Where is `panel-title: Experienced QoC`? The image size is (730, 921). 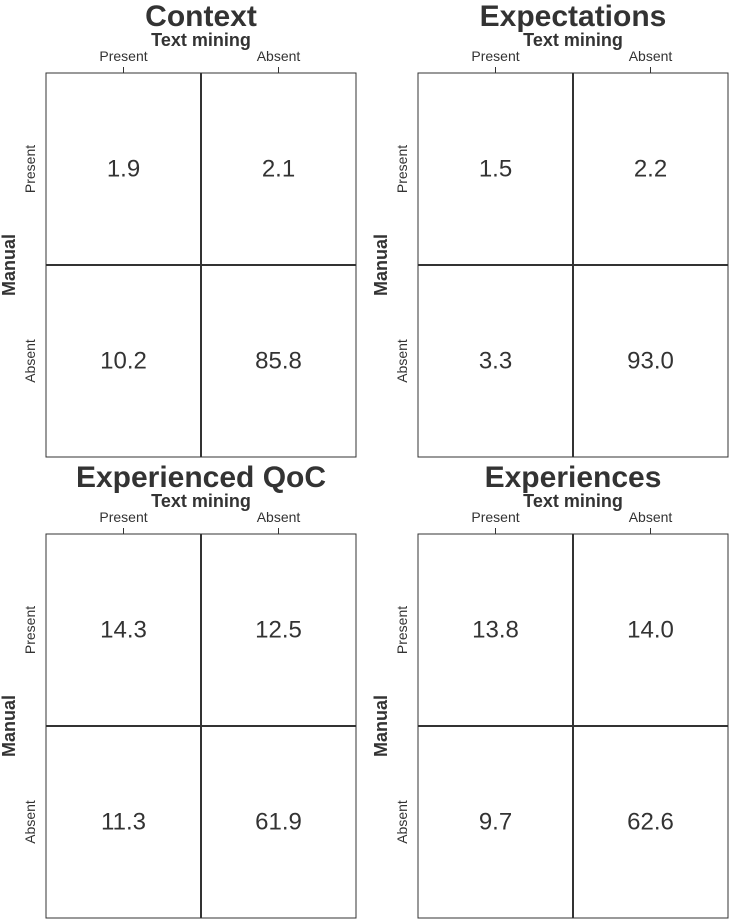
panel-title: Experienced QoC is located at coordinates (201, 477).